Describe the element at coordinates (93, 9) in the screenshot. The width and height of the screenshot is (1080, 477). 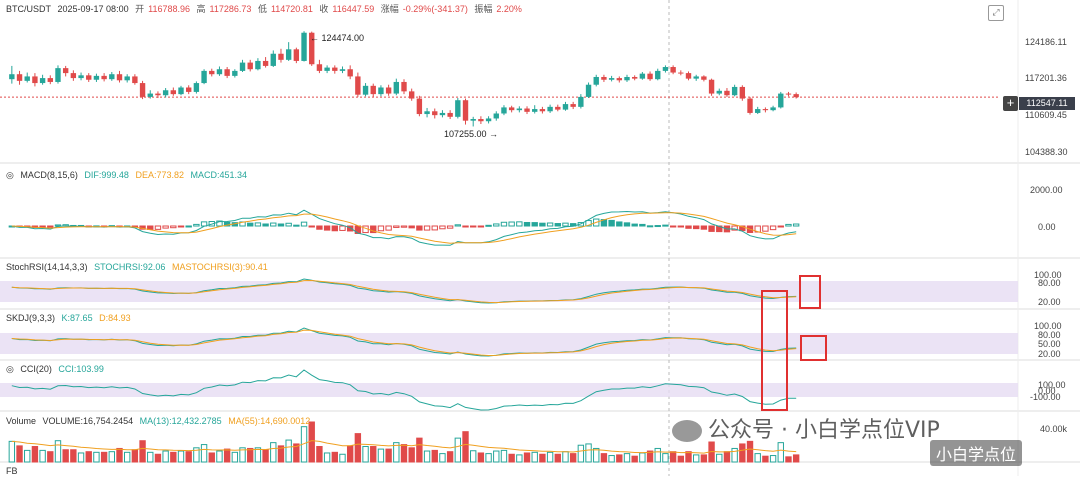
I see `date: 2025-09-17 08:00` at that location.